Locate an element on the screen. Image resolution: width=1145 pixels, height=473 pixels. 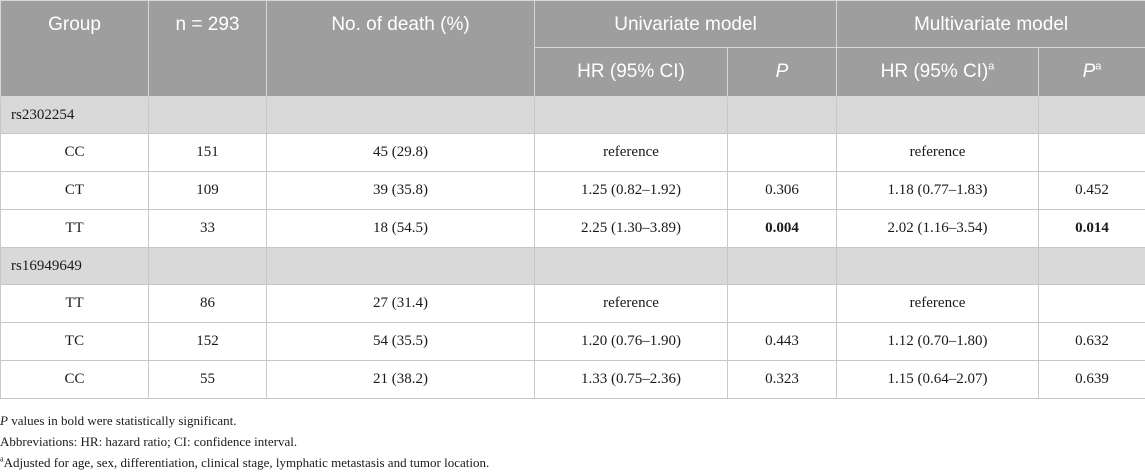
header-uni-p-label: P is located at coordinates (782, 71).